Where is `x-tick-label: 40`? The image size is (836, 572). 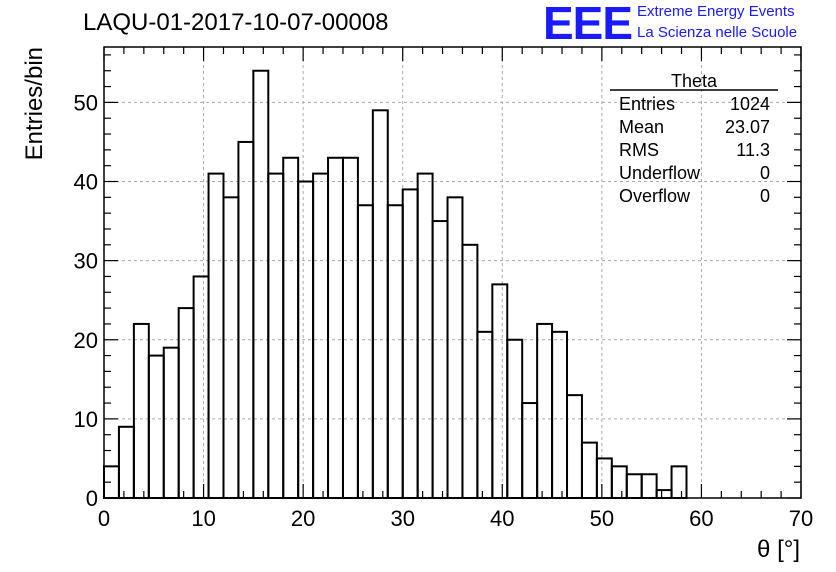
x-tick-label: 40 is located at coordinates (502, 518).